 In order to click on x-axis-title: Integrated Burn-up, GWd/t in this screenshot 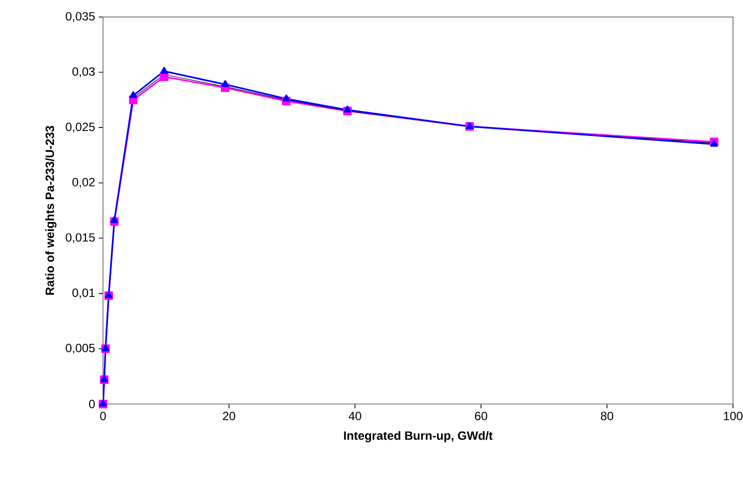, I will do `click(418, 436)`.